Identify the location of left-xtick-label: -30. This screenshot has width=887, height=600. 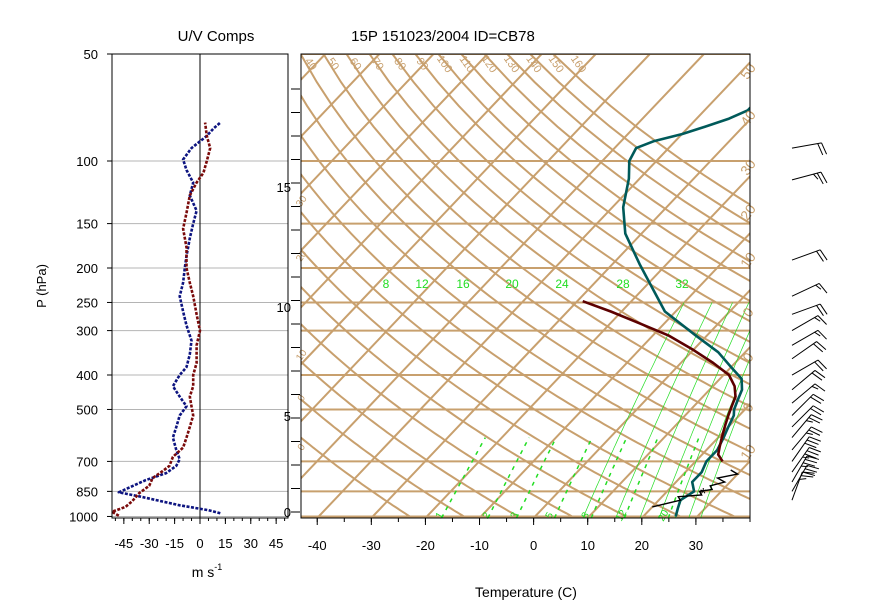
(149, 543).